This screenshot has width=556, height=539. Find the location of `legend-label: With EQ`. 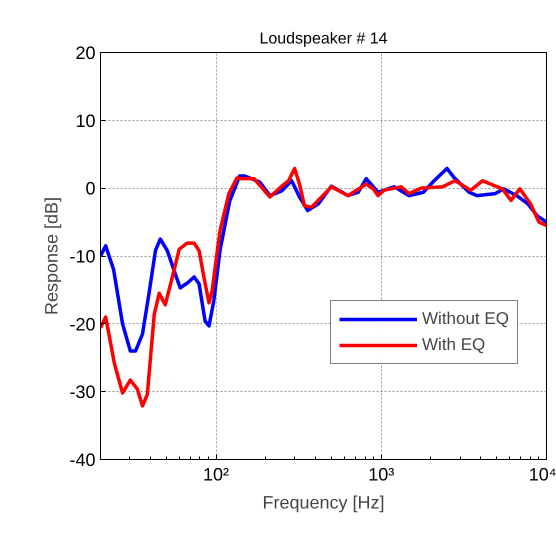

legend-label: With EQ is located at coordinates (454, 345).